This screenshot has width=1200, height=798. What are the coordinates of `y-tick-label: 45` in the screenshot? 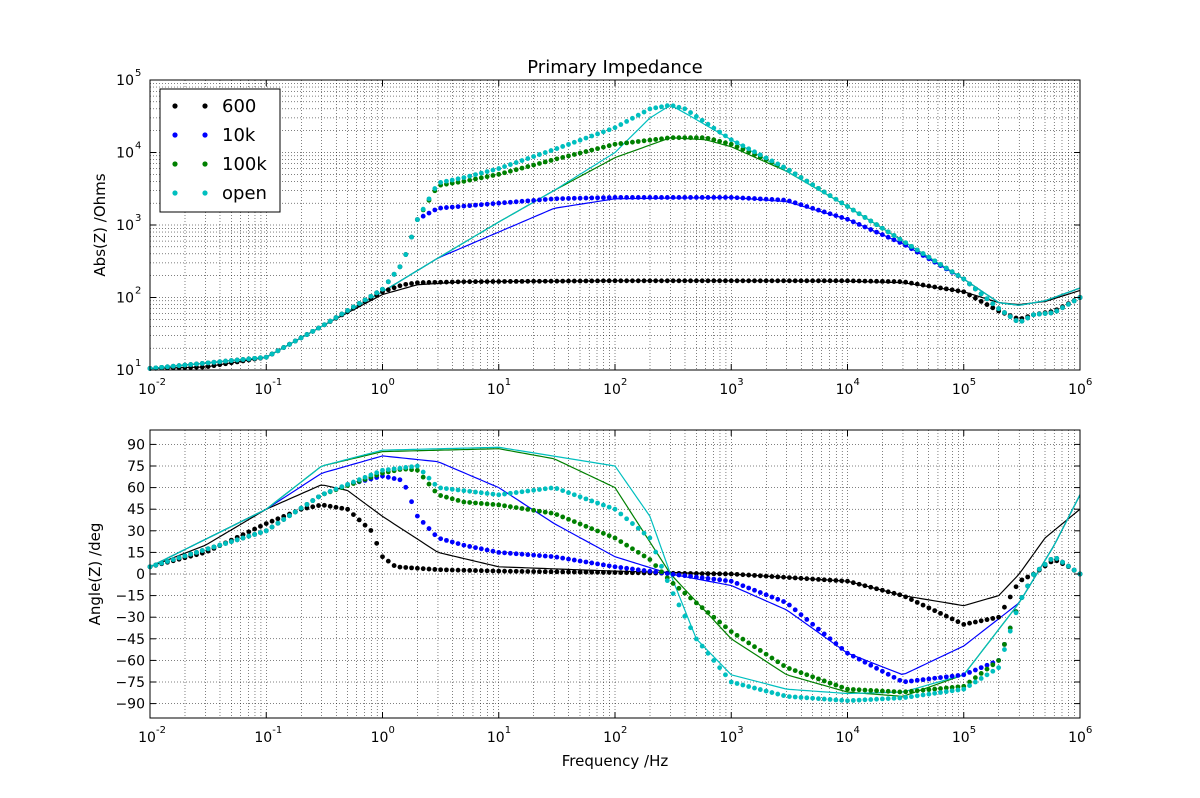 It's located at (136, 510).